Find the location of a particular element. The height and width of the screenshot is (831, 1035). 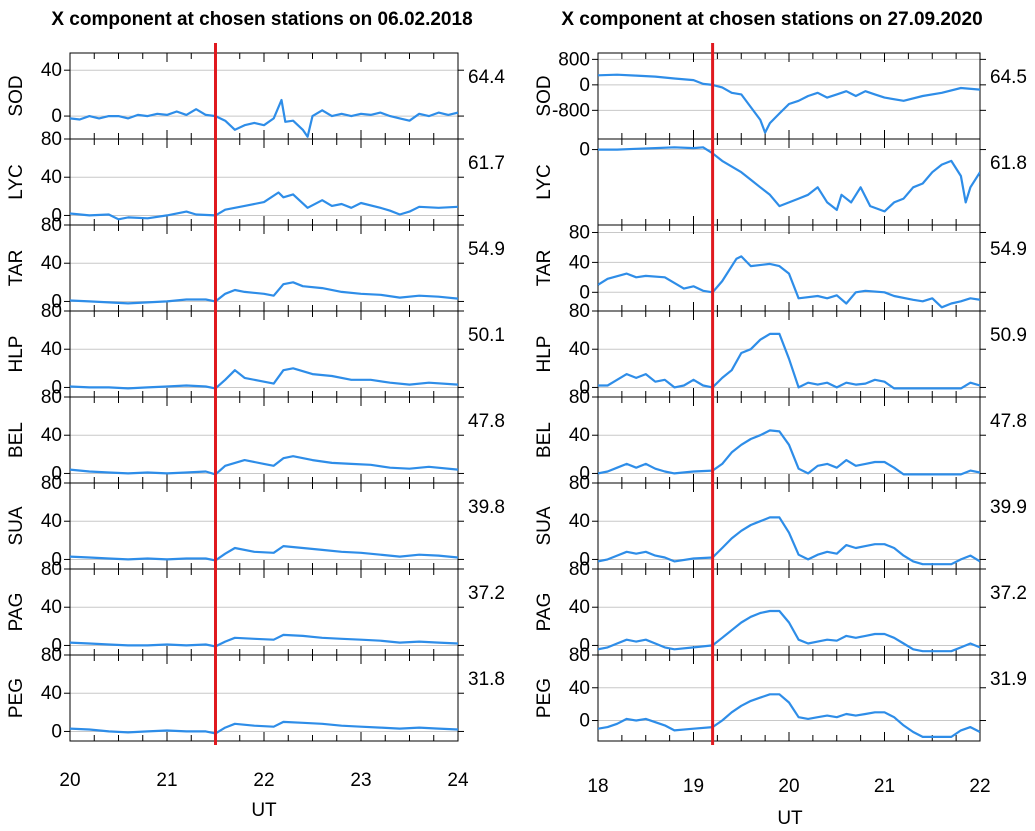

panel-sua: 80 40 0 SUA 39.9 is located at coordinates (780, 521).